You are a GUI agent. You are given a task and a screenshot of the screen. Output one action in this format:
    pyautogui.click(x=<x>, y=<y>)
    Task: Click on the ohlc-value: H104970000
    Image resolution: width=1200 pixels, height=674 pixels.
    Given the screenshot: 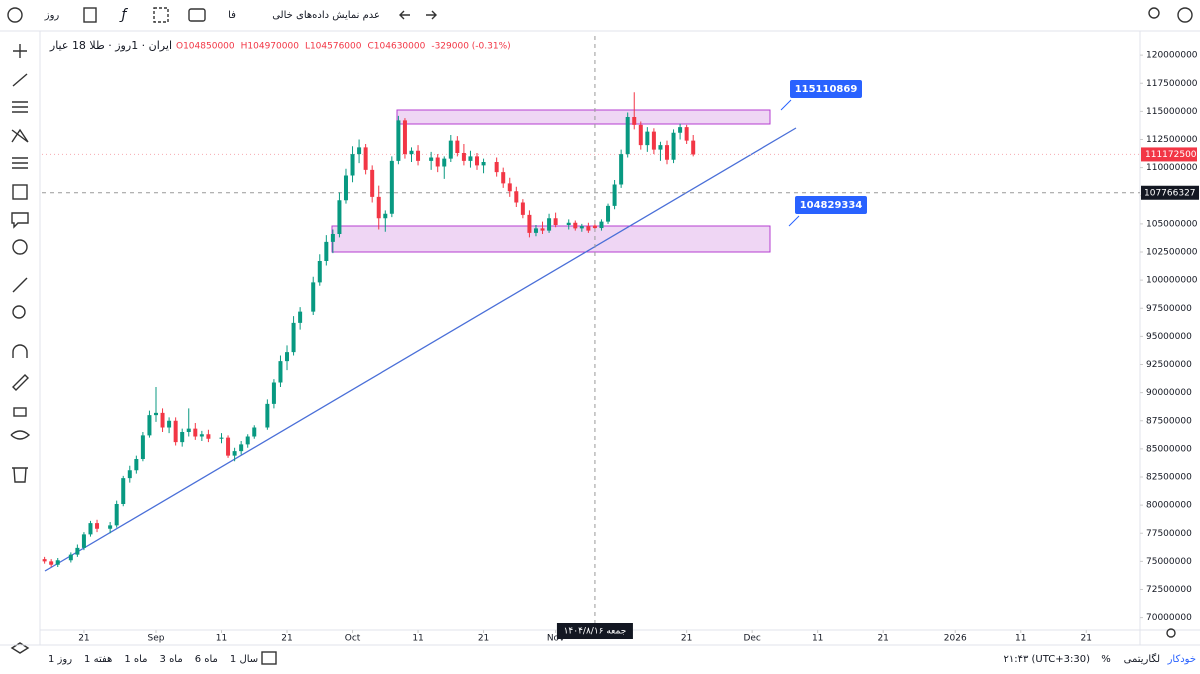 What is the action you would take?
    pyautogui.click(x=270, y=47)
    